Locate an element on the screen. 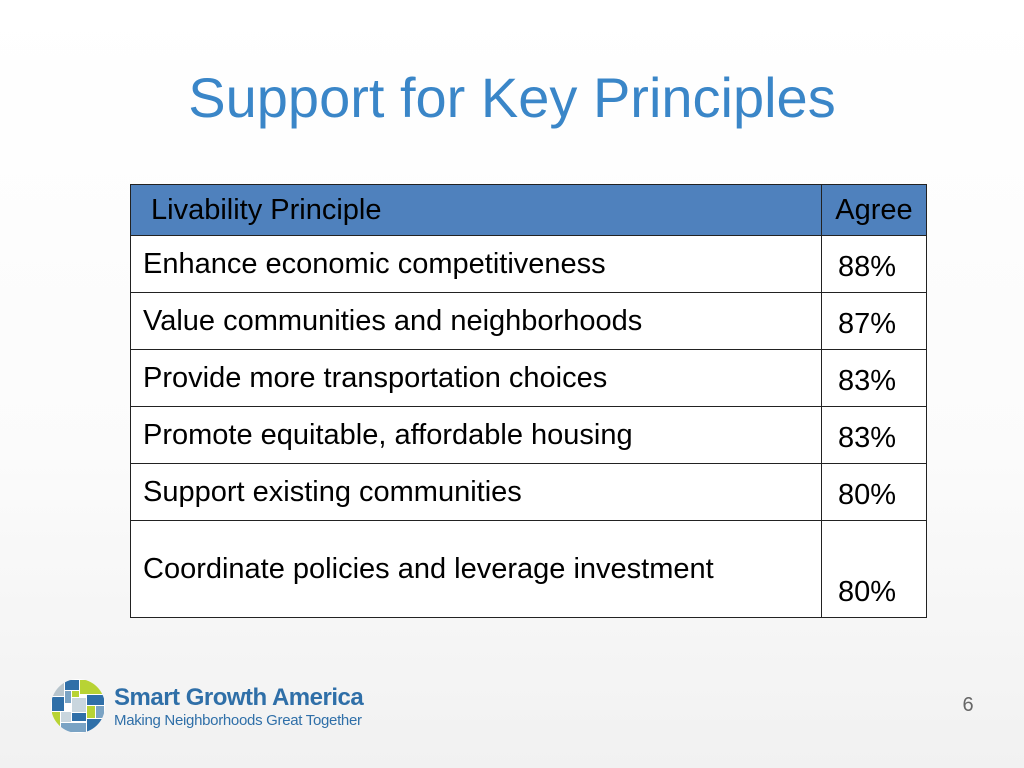  logo-tagline: Making Neighborhoods Great Together is located at coordinates (238, 720).